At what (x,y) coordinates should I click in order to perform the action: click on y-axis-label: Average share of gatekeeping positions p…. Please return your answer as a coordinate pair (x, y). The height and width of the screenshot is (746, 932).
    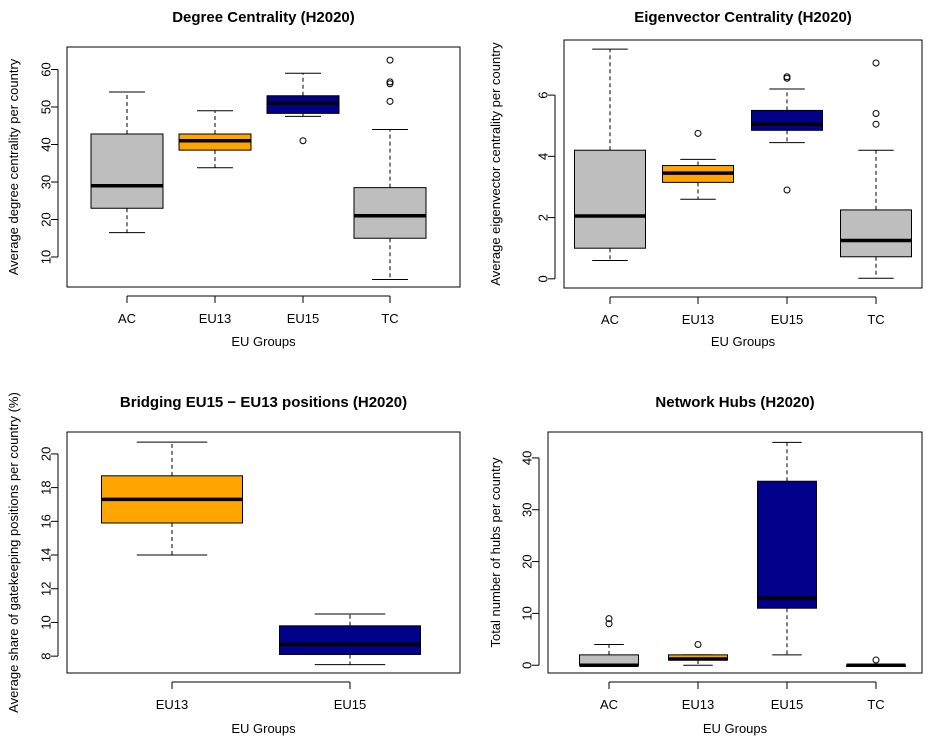
    Looking at the image, I should click on (13, 552).